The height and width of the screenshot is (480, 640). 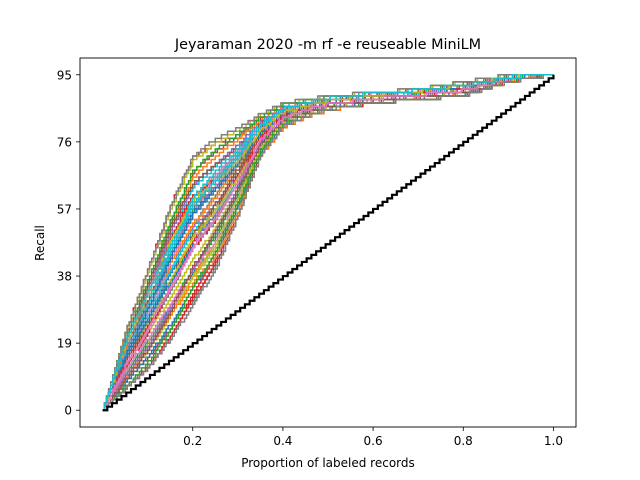 What do you see at coordinates (40, 243) in the screenshot?
I see `y-axis-label: Recall` at bounding box center [40, 243].